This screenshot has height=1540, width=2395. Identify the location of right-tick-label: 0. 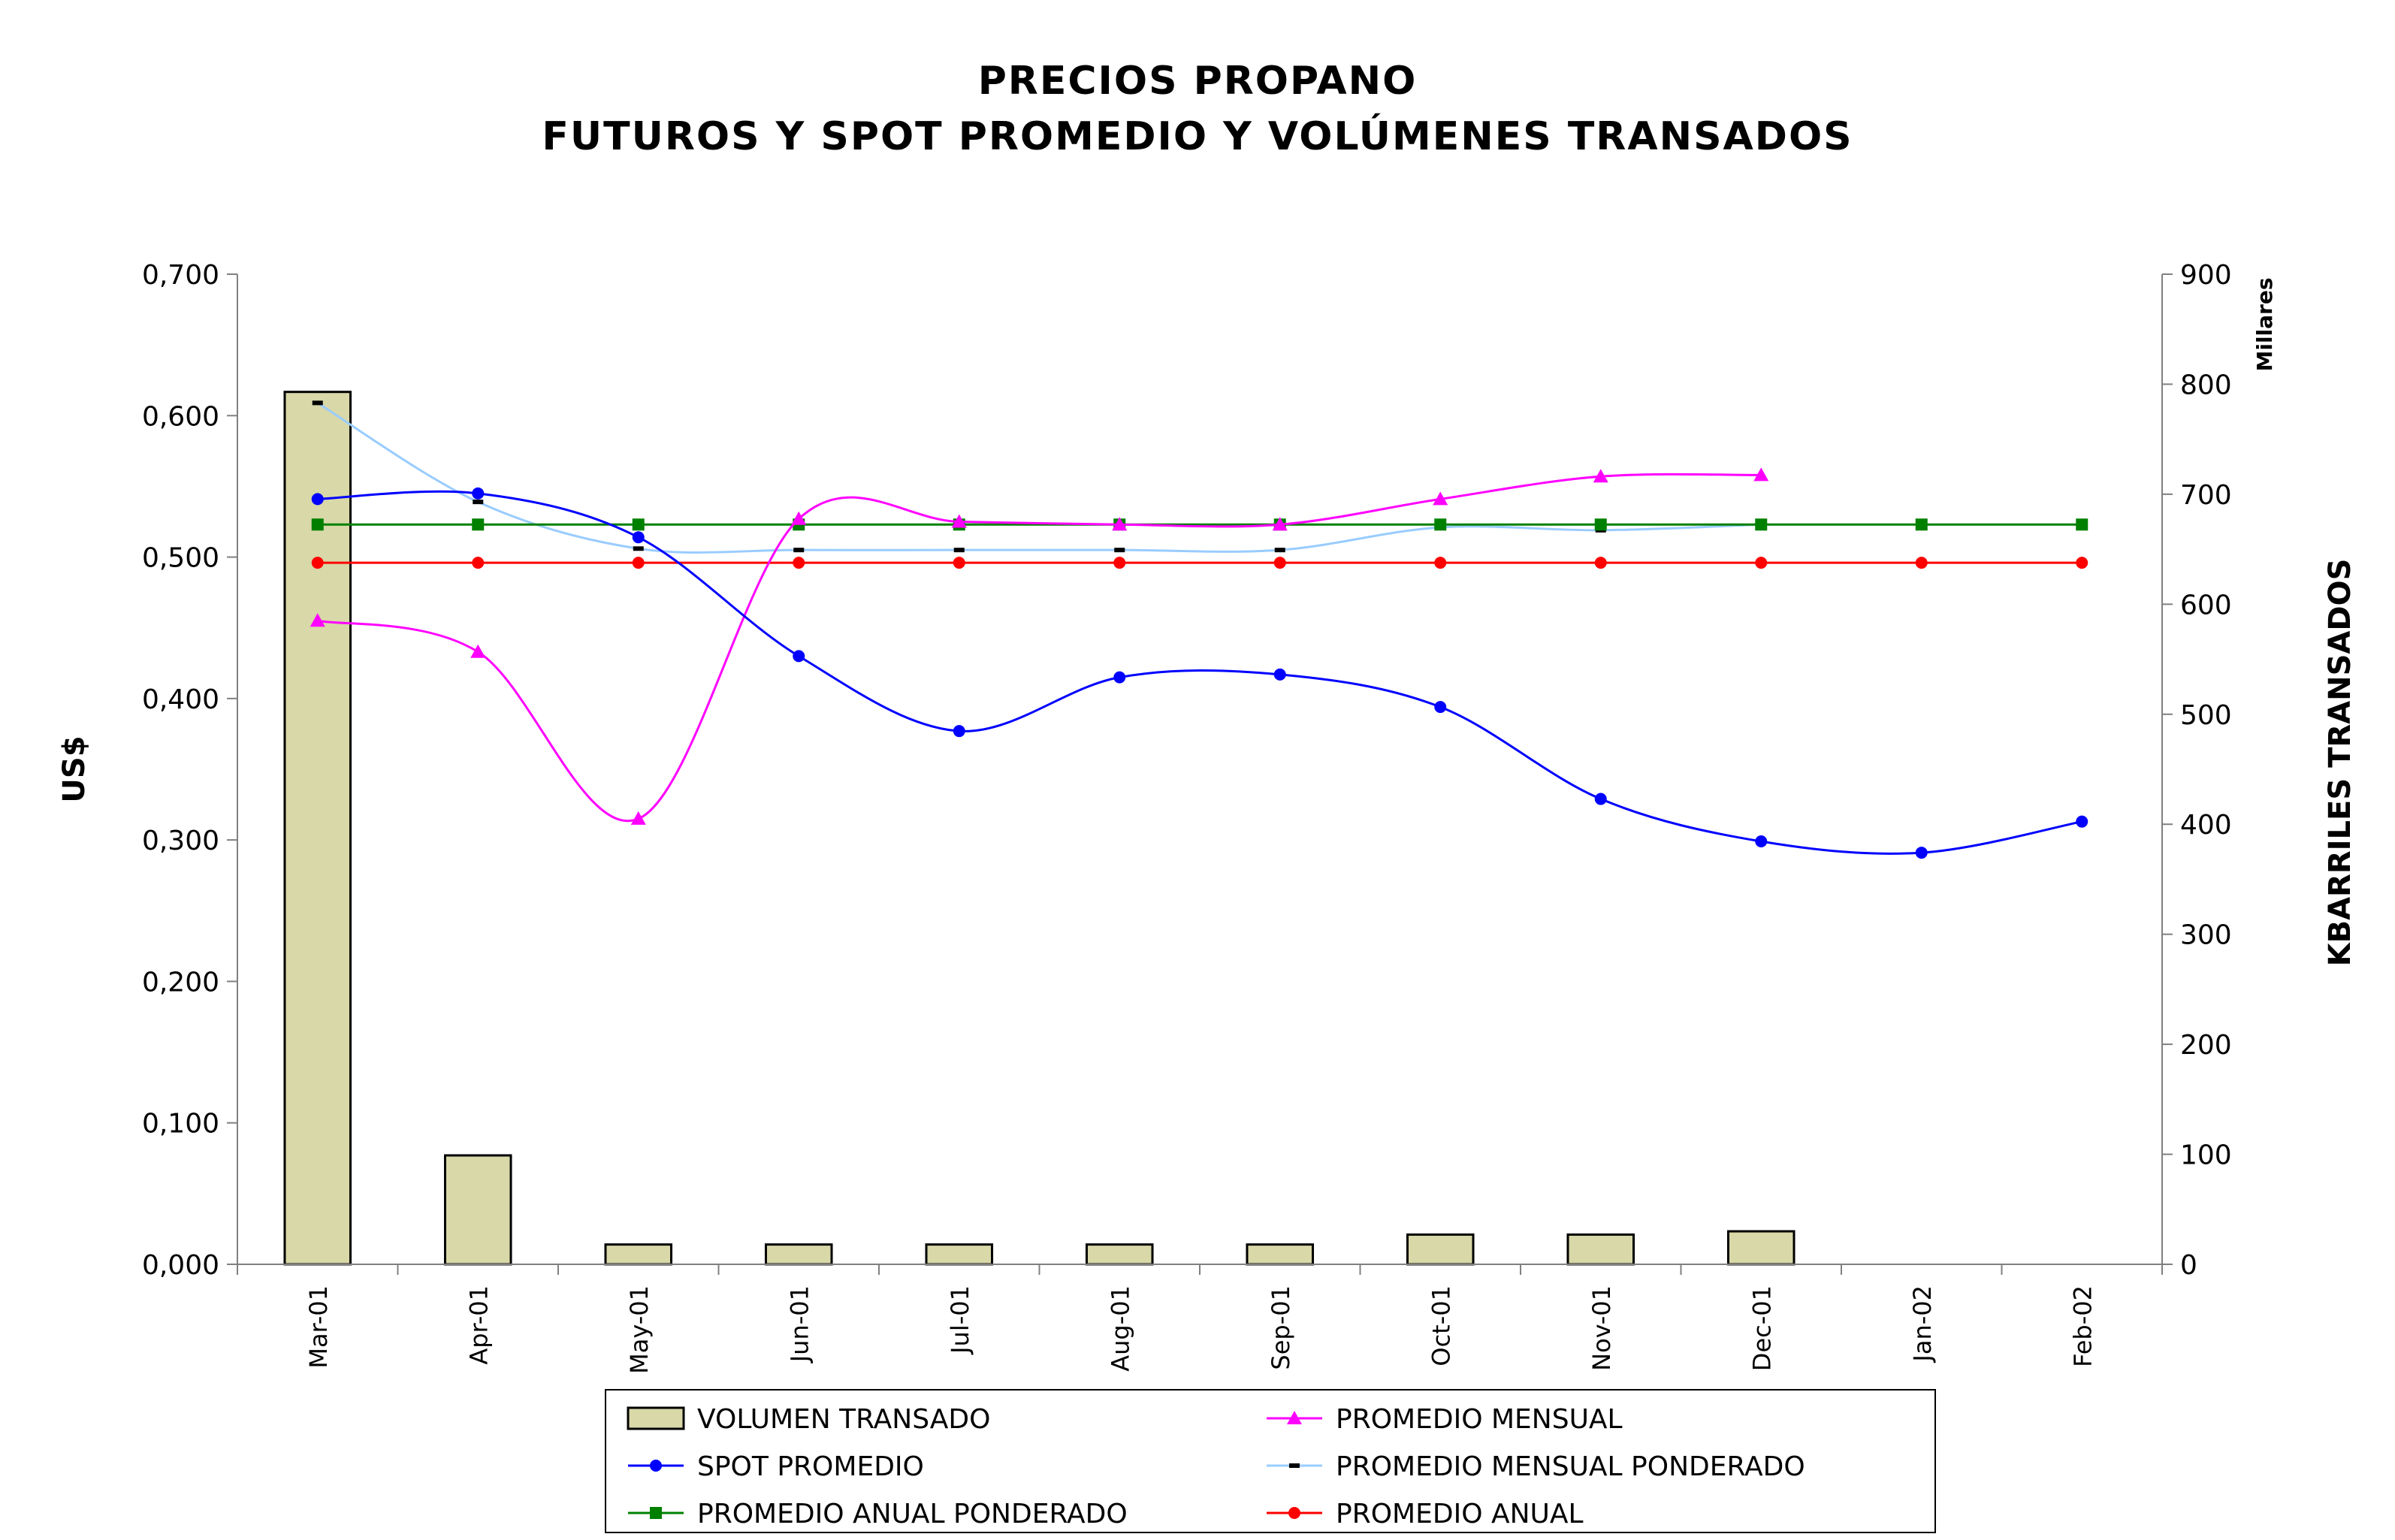
(2188, 1265).